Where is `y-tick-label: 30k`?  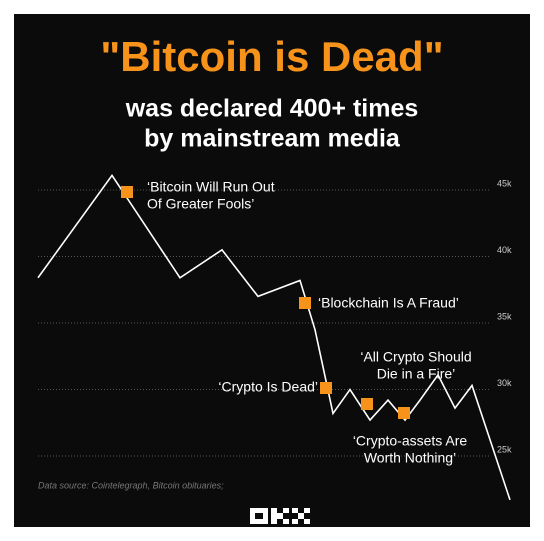
y-tick-label: 30k is located at coordinates (504, 383).